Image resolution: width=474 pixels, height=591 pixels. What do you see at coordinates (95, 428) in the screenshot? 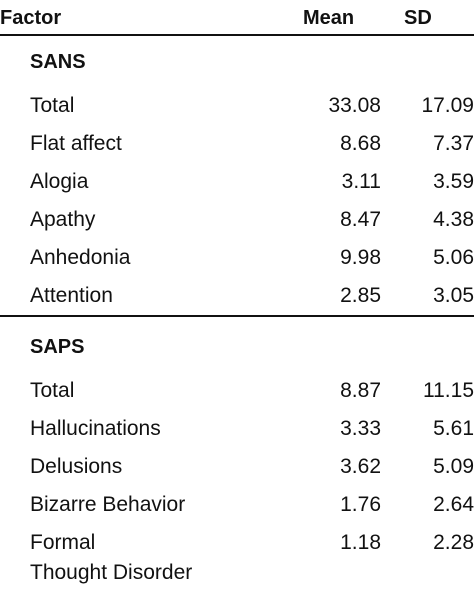
I see `row-label: Hallucinations` at bounding box center [95, 428].